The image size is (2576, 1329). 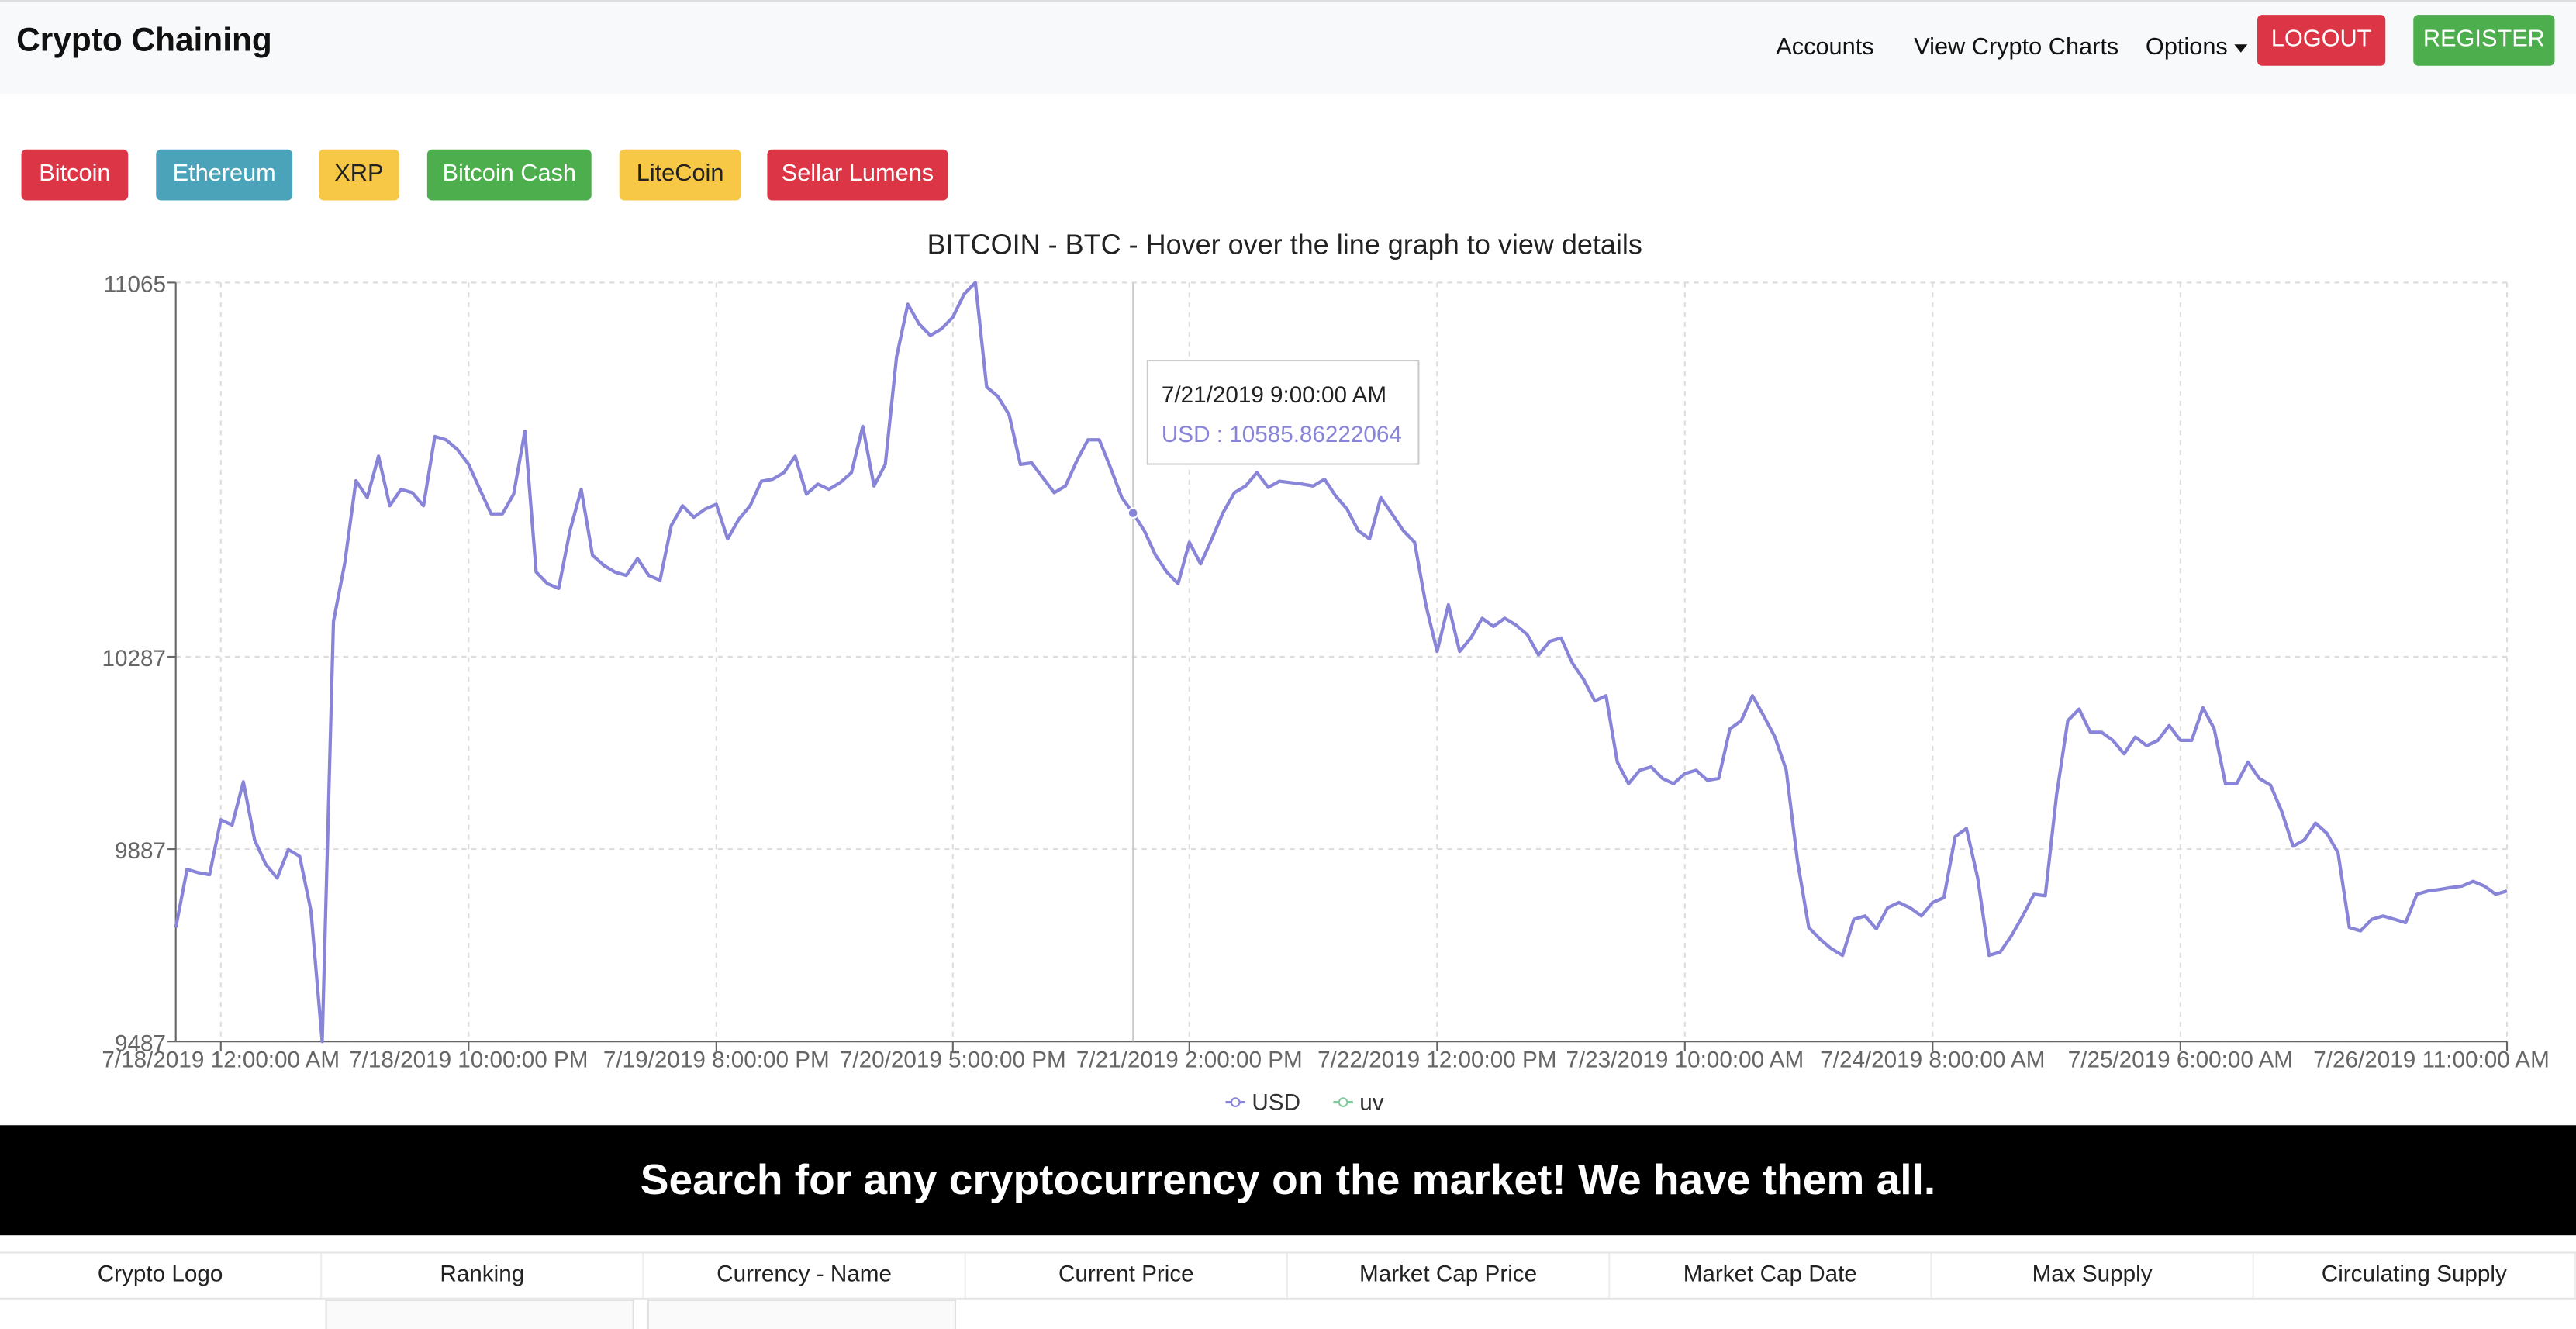 What do you see at coordinates (2186, 47) in the screenshot?
I see `nav-link: Options` at bounding box center [2186, 47].